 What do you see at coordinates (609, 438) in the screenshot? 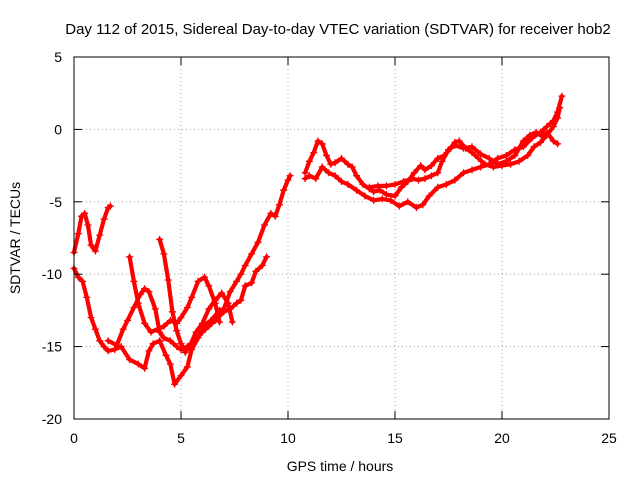
I see `x-tick-label: 25` at bounding box center [609, 438].